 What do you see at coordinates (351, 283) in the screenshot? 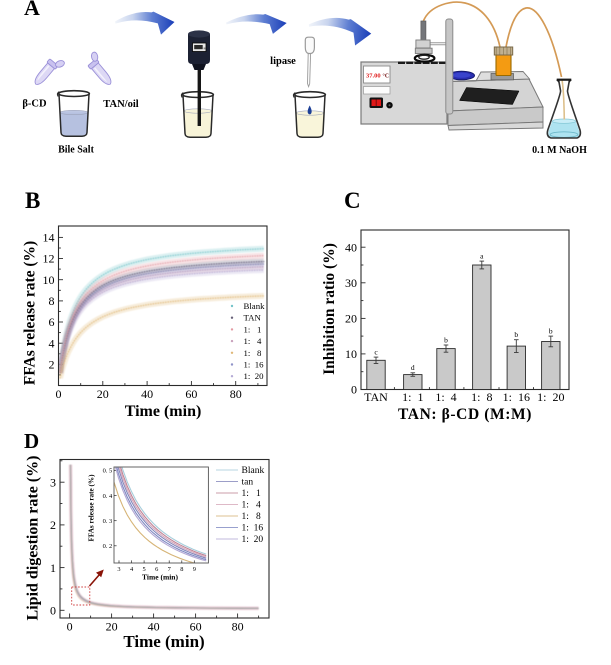
I see `svg-text: 30` at bounding box center [351, 283].